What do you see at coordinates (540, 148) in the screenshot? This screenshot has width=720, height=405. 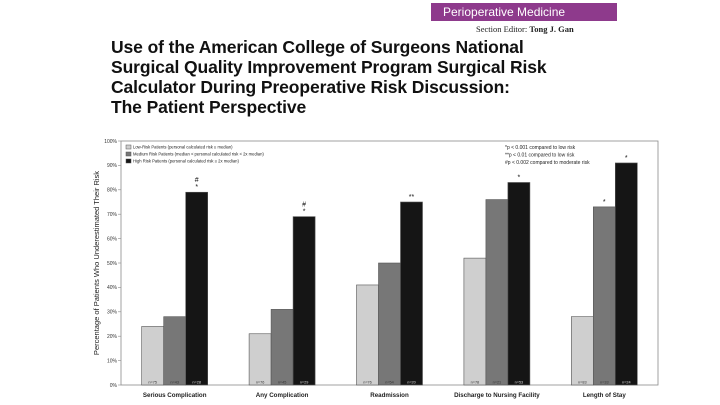 I see `annotation-text: *p < 0.001 compared to low risk` at bounding box center [540, 148].